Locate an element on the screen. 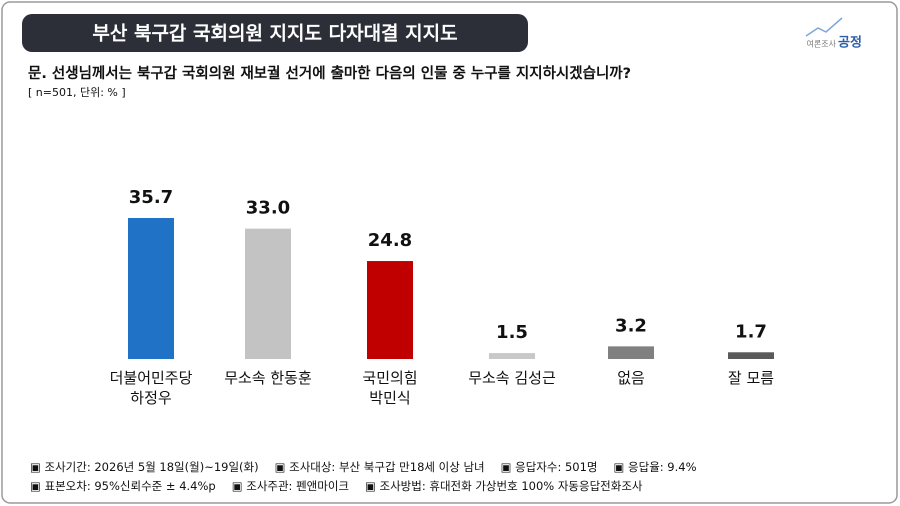 The image size is (900, 506). x-tick-label: 없음 is located at coordinates (631, 378).